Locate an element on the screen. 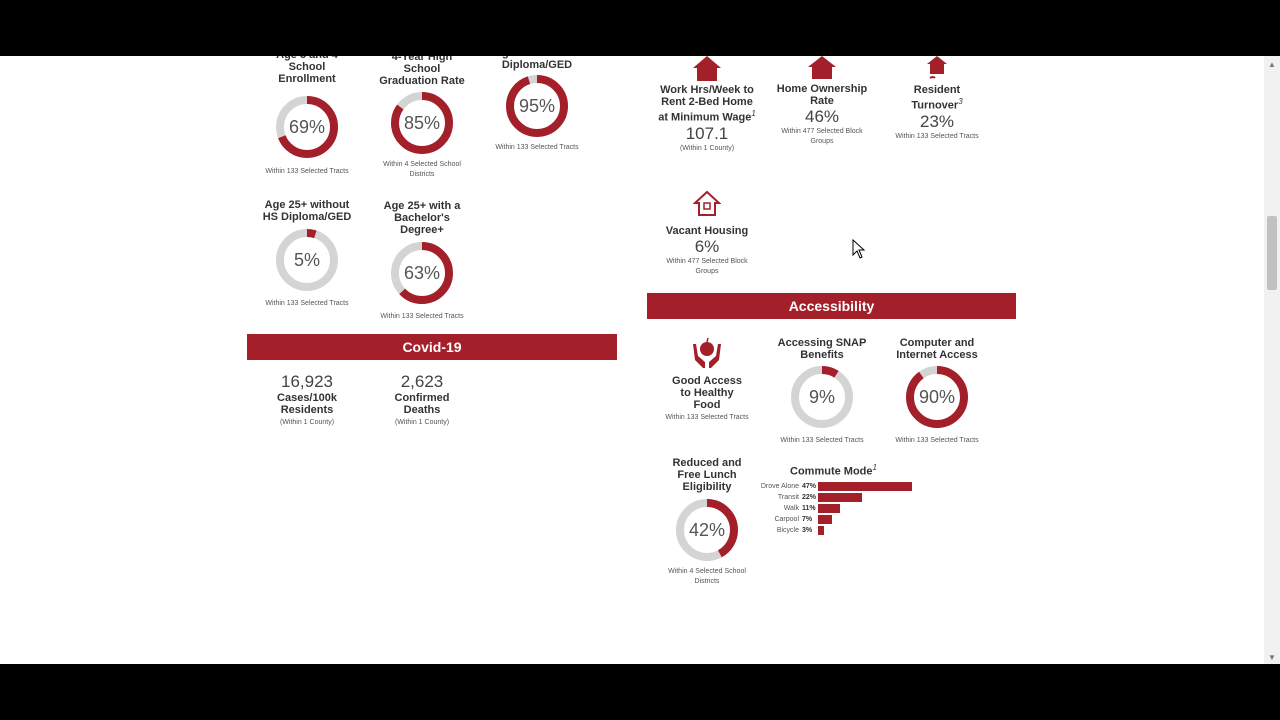  donut-value: 5% is located at coordinates (306, 260).